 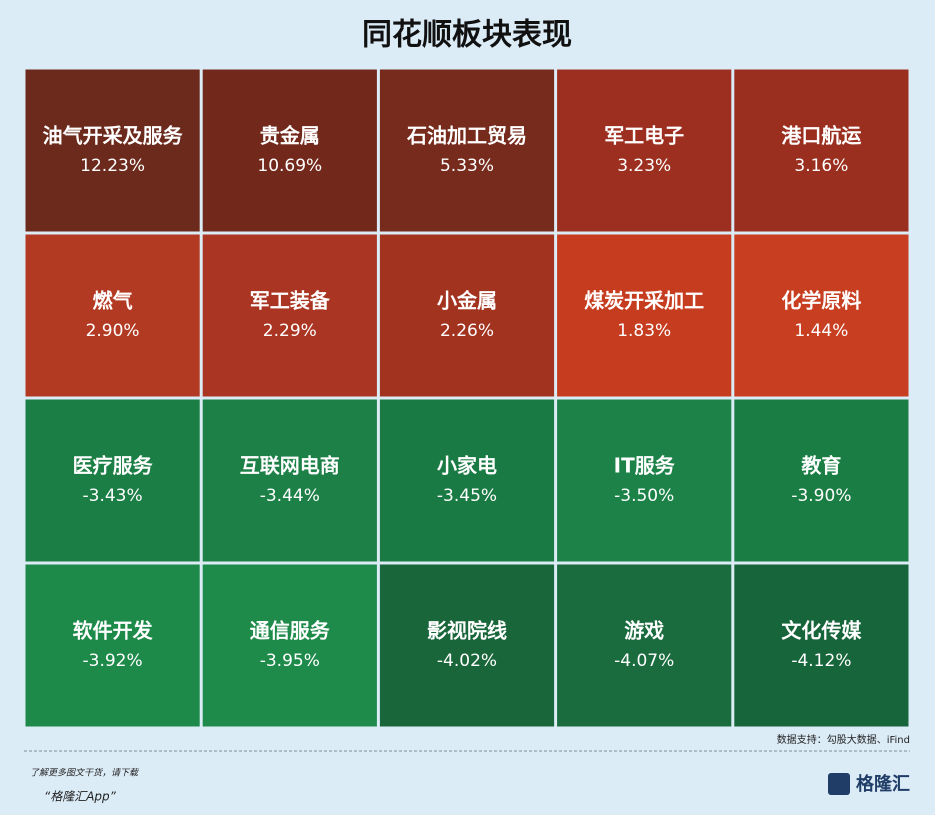 I want to click on cell-label: 游戏, so click(x=644, y=631).